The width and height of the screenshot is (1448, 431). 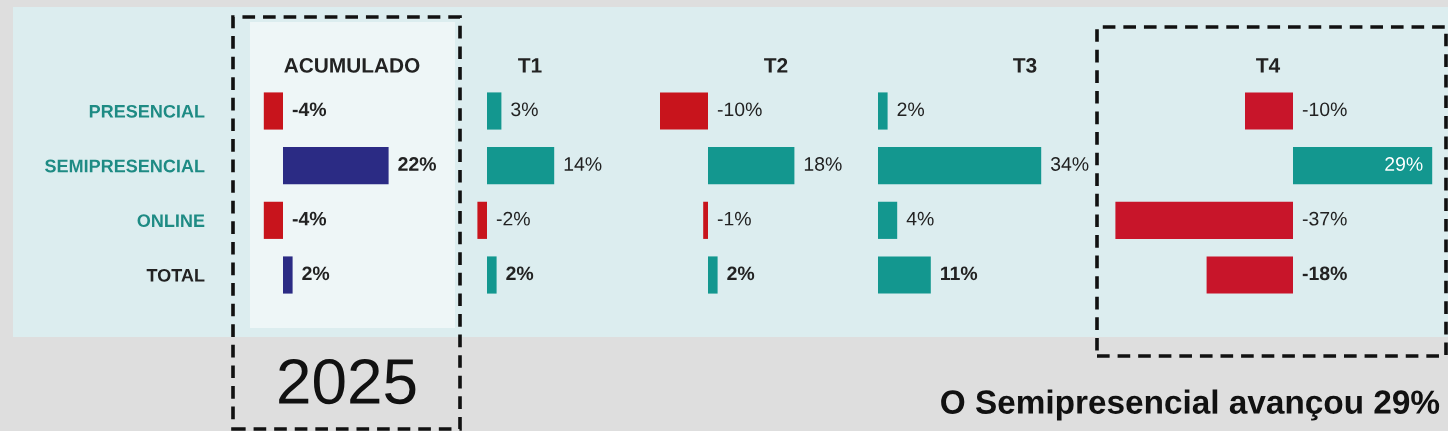 I want to click on data-label: 14%, so click(x=583, y=164).